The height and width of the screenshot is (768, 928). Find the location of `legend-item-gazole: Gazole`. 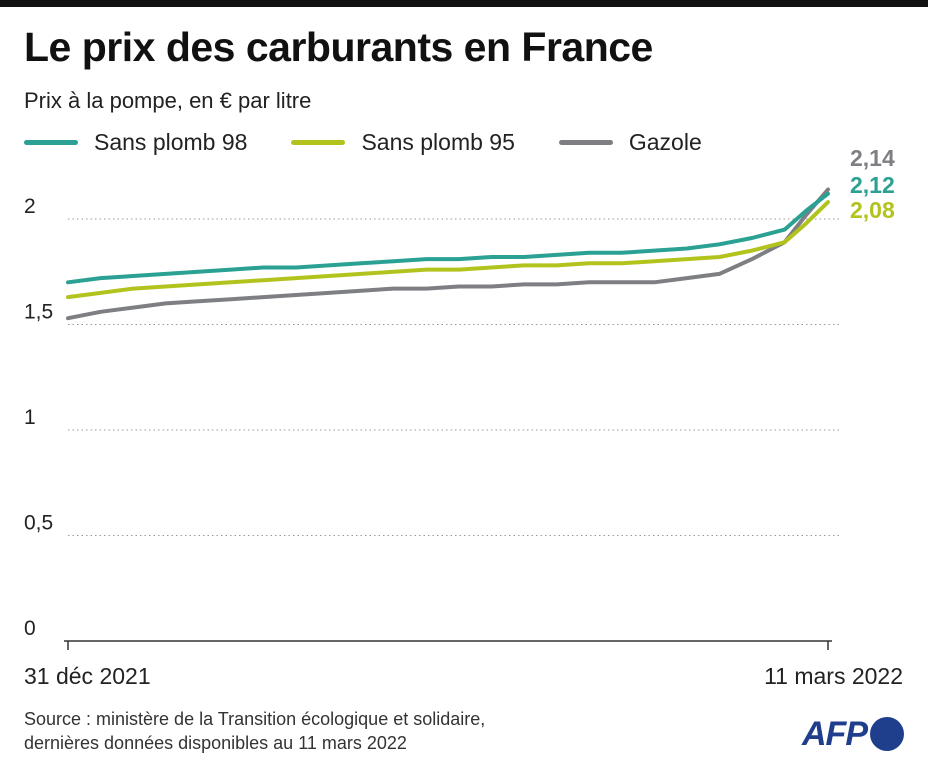

legend-item-gazole: Gazole is located at coordinates (630, 142).